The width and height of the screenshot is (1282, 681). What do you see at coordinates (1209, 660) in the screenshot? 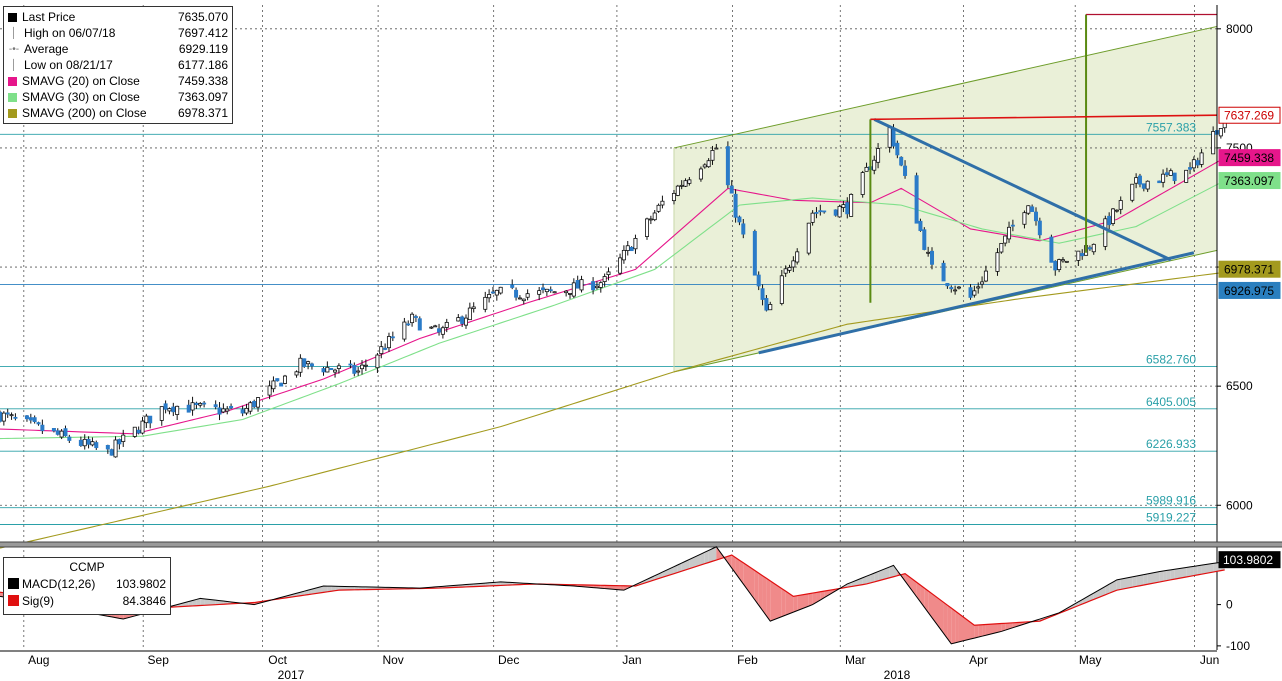
I see `x-tick-label: Jun` at bounding box center [1209, 660].